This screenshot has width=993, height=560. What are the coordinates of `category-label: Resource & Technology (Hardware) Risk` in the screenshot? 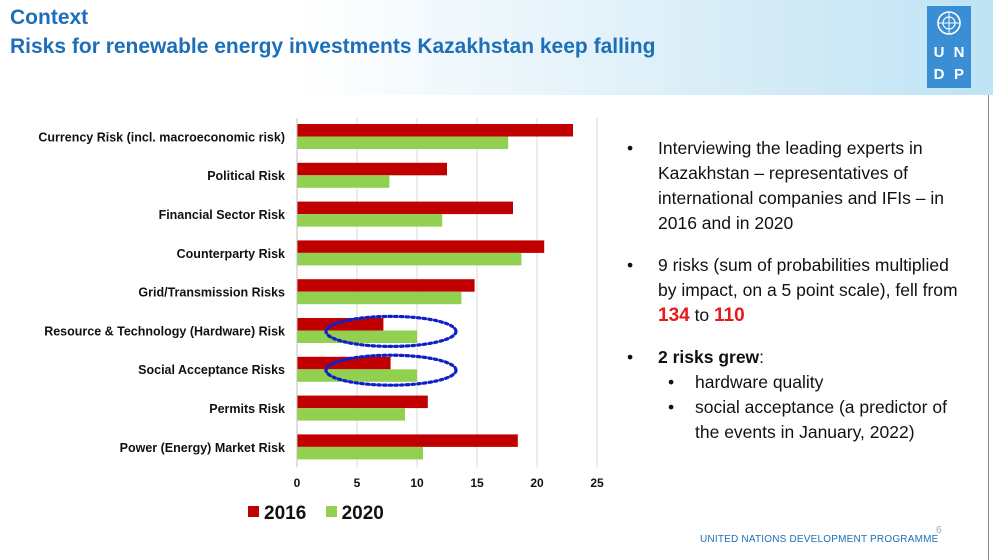 It's located at (164, 331).